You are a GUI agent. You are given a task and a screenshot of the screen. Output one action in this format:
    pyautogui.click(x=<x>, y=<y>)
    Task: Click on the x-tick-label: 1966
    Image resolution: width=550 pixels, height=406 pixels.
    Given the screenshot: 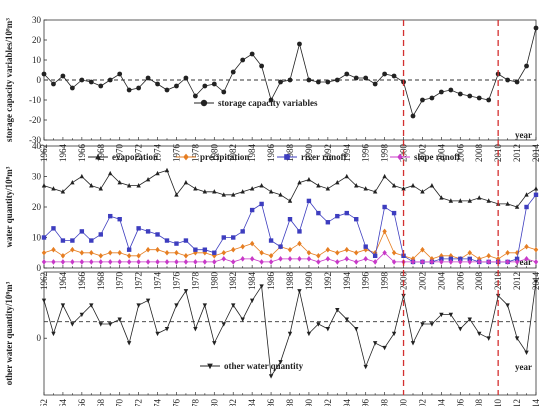 What is the action you would take?
    pyautogui.click(x=82, y=281)
    